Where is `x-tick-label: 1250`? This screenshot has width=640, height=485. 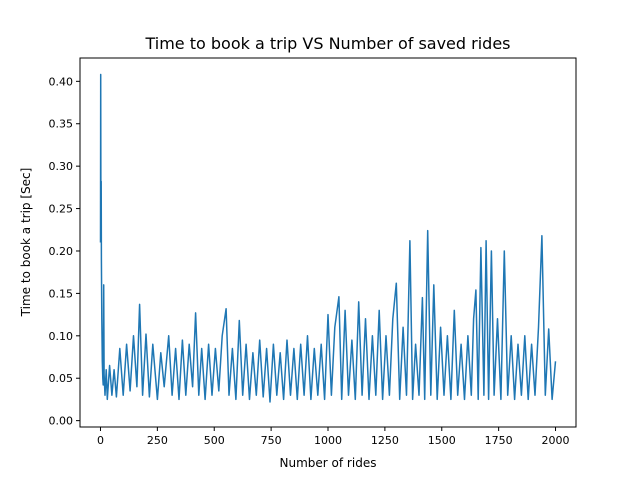 x-tick-label: 1250 is located at coordinates (385, 440).